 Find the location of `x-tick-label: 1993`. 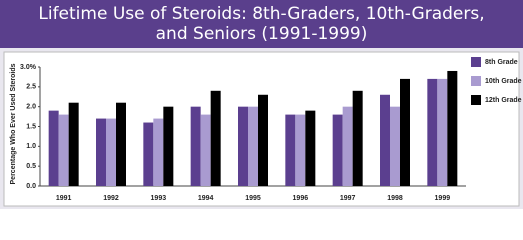

x-tick-label: 1993 is located at coordinates (159, 198).